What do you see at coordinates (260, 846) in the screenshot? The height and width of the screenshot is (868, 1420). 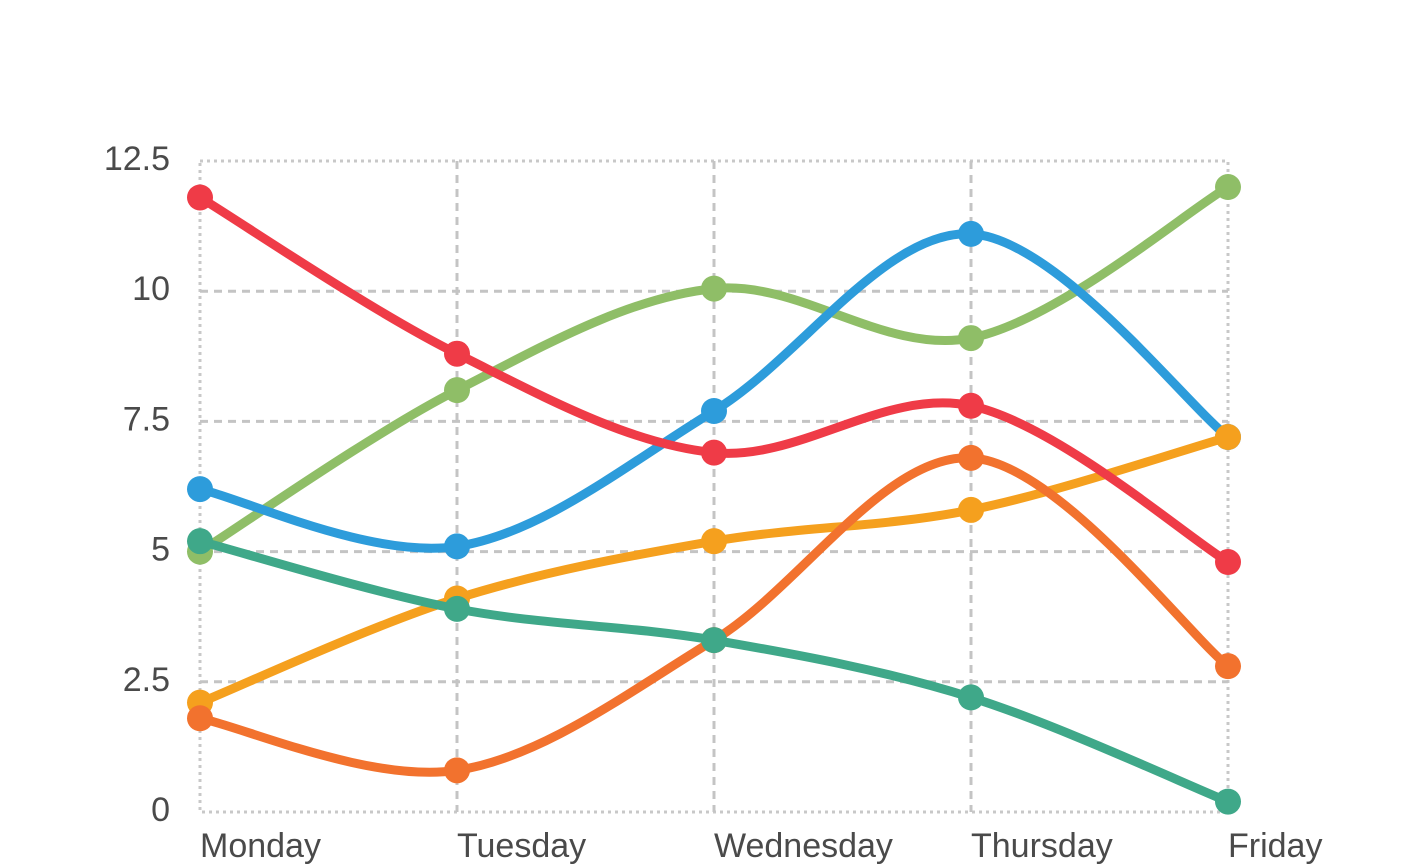 I see `x-tick-label: Monday` at bounding box center [260, 846].